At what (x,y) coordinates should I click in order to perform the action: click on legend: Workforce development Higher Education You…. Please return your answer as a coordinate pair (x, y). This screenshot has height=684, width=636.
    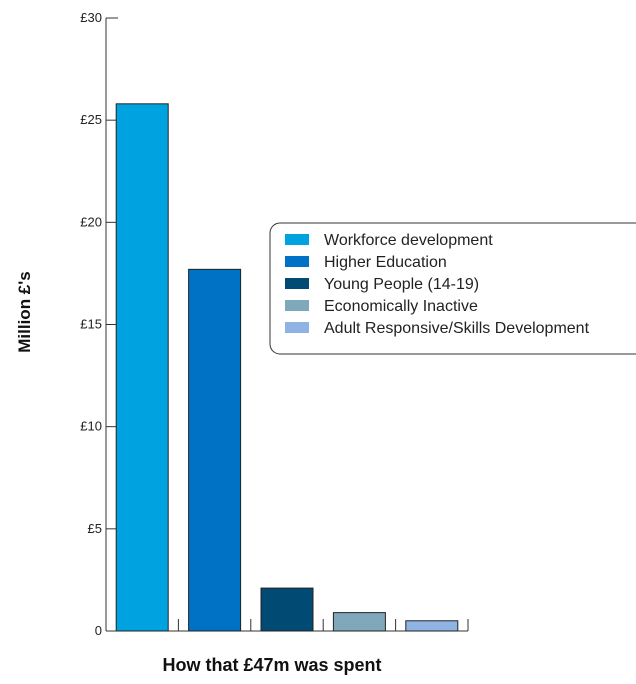
    Looking at the image, I should click on (452, 288).